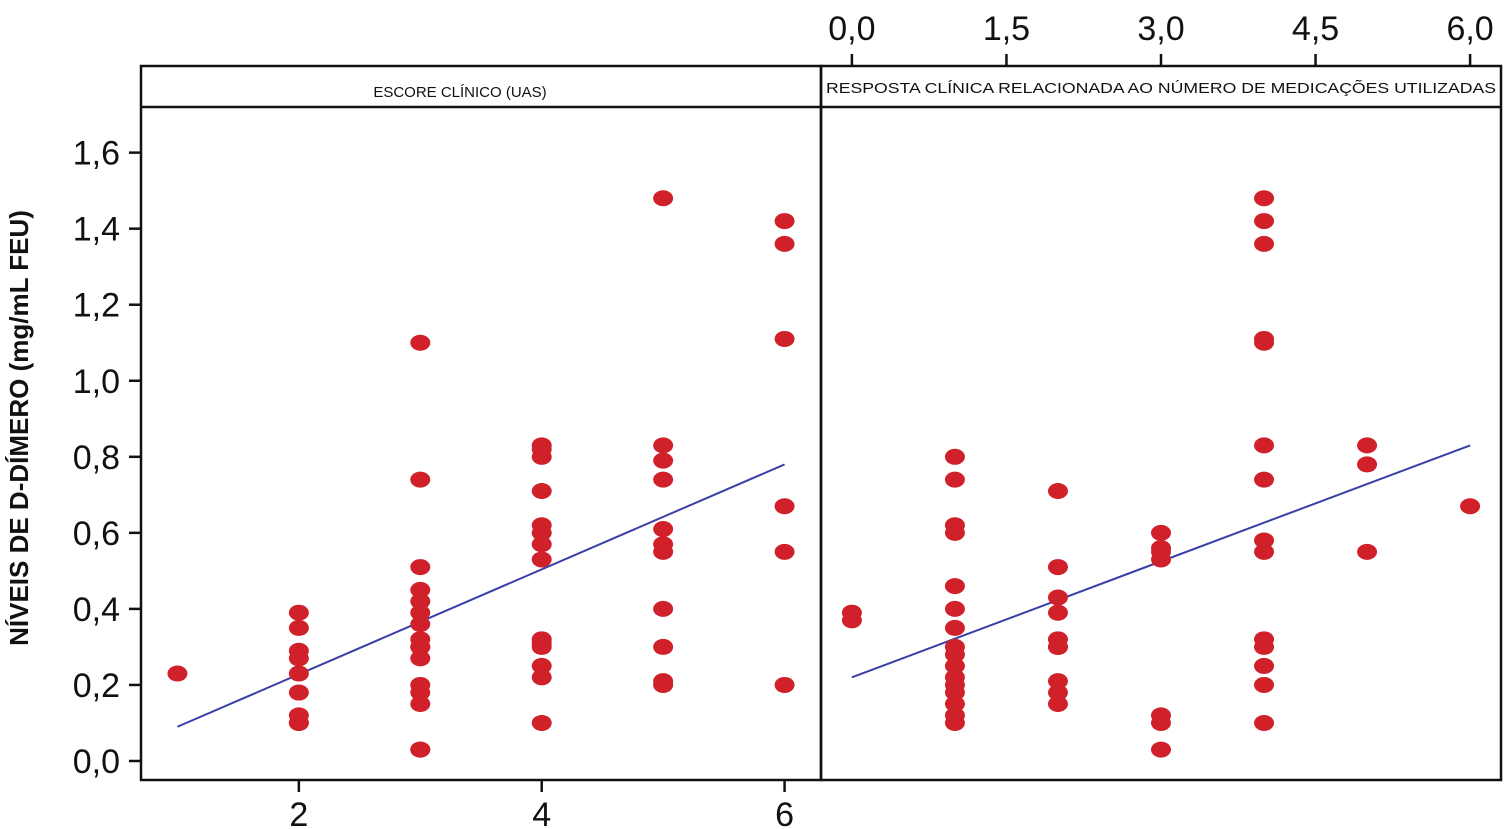 This screenshot has height=829, width=1505. What do you see at coordinates (541, 812) in the screenshot?
I see `x-tick-label: 4` at bounding box center [541, 812].